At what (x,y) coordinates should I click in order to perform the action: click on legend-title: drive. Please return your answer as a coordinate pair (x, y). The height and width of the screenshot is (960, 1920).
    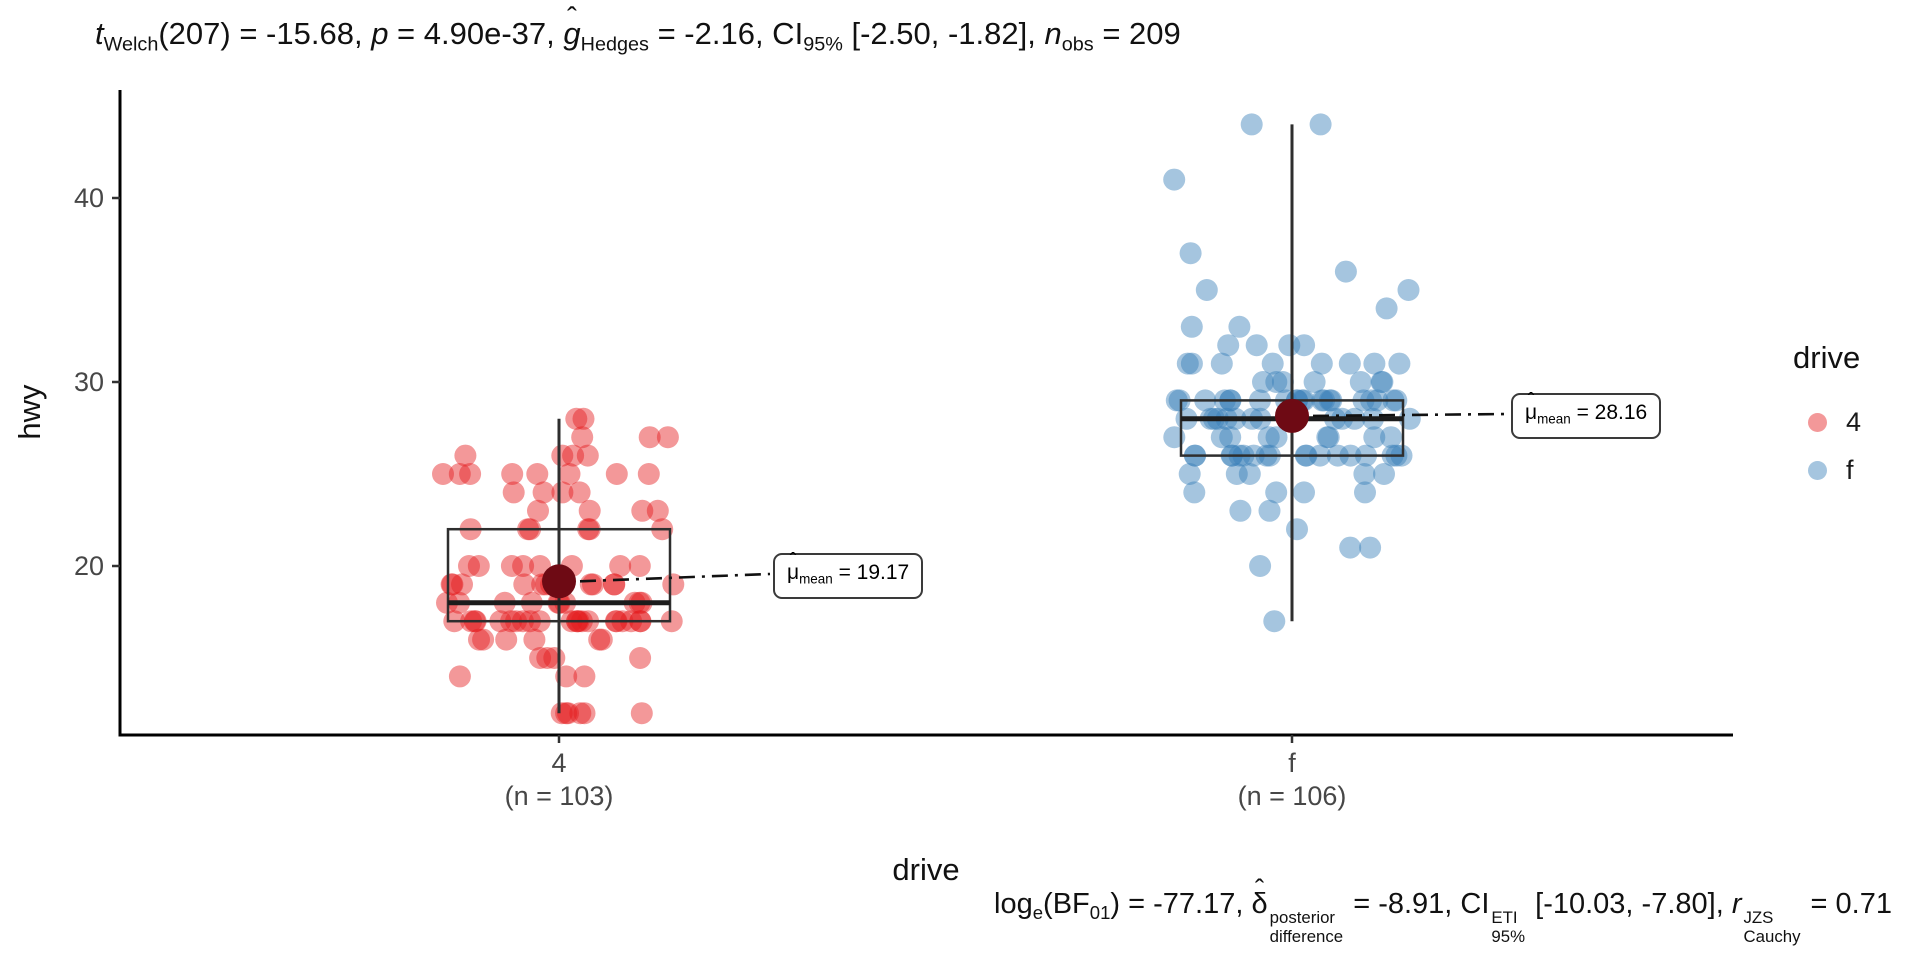
    Looking at the image, I should click on (1827, 357).